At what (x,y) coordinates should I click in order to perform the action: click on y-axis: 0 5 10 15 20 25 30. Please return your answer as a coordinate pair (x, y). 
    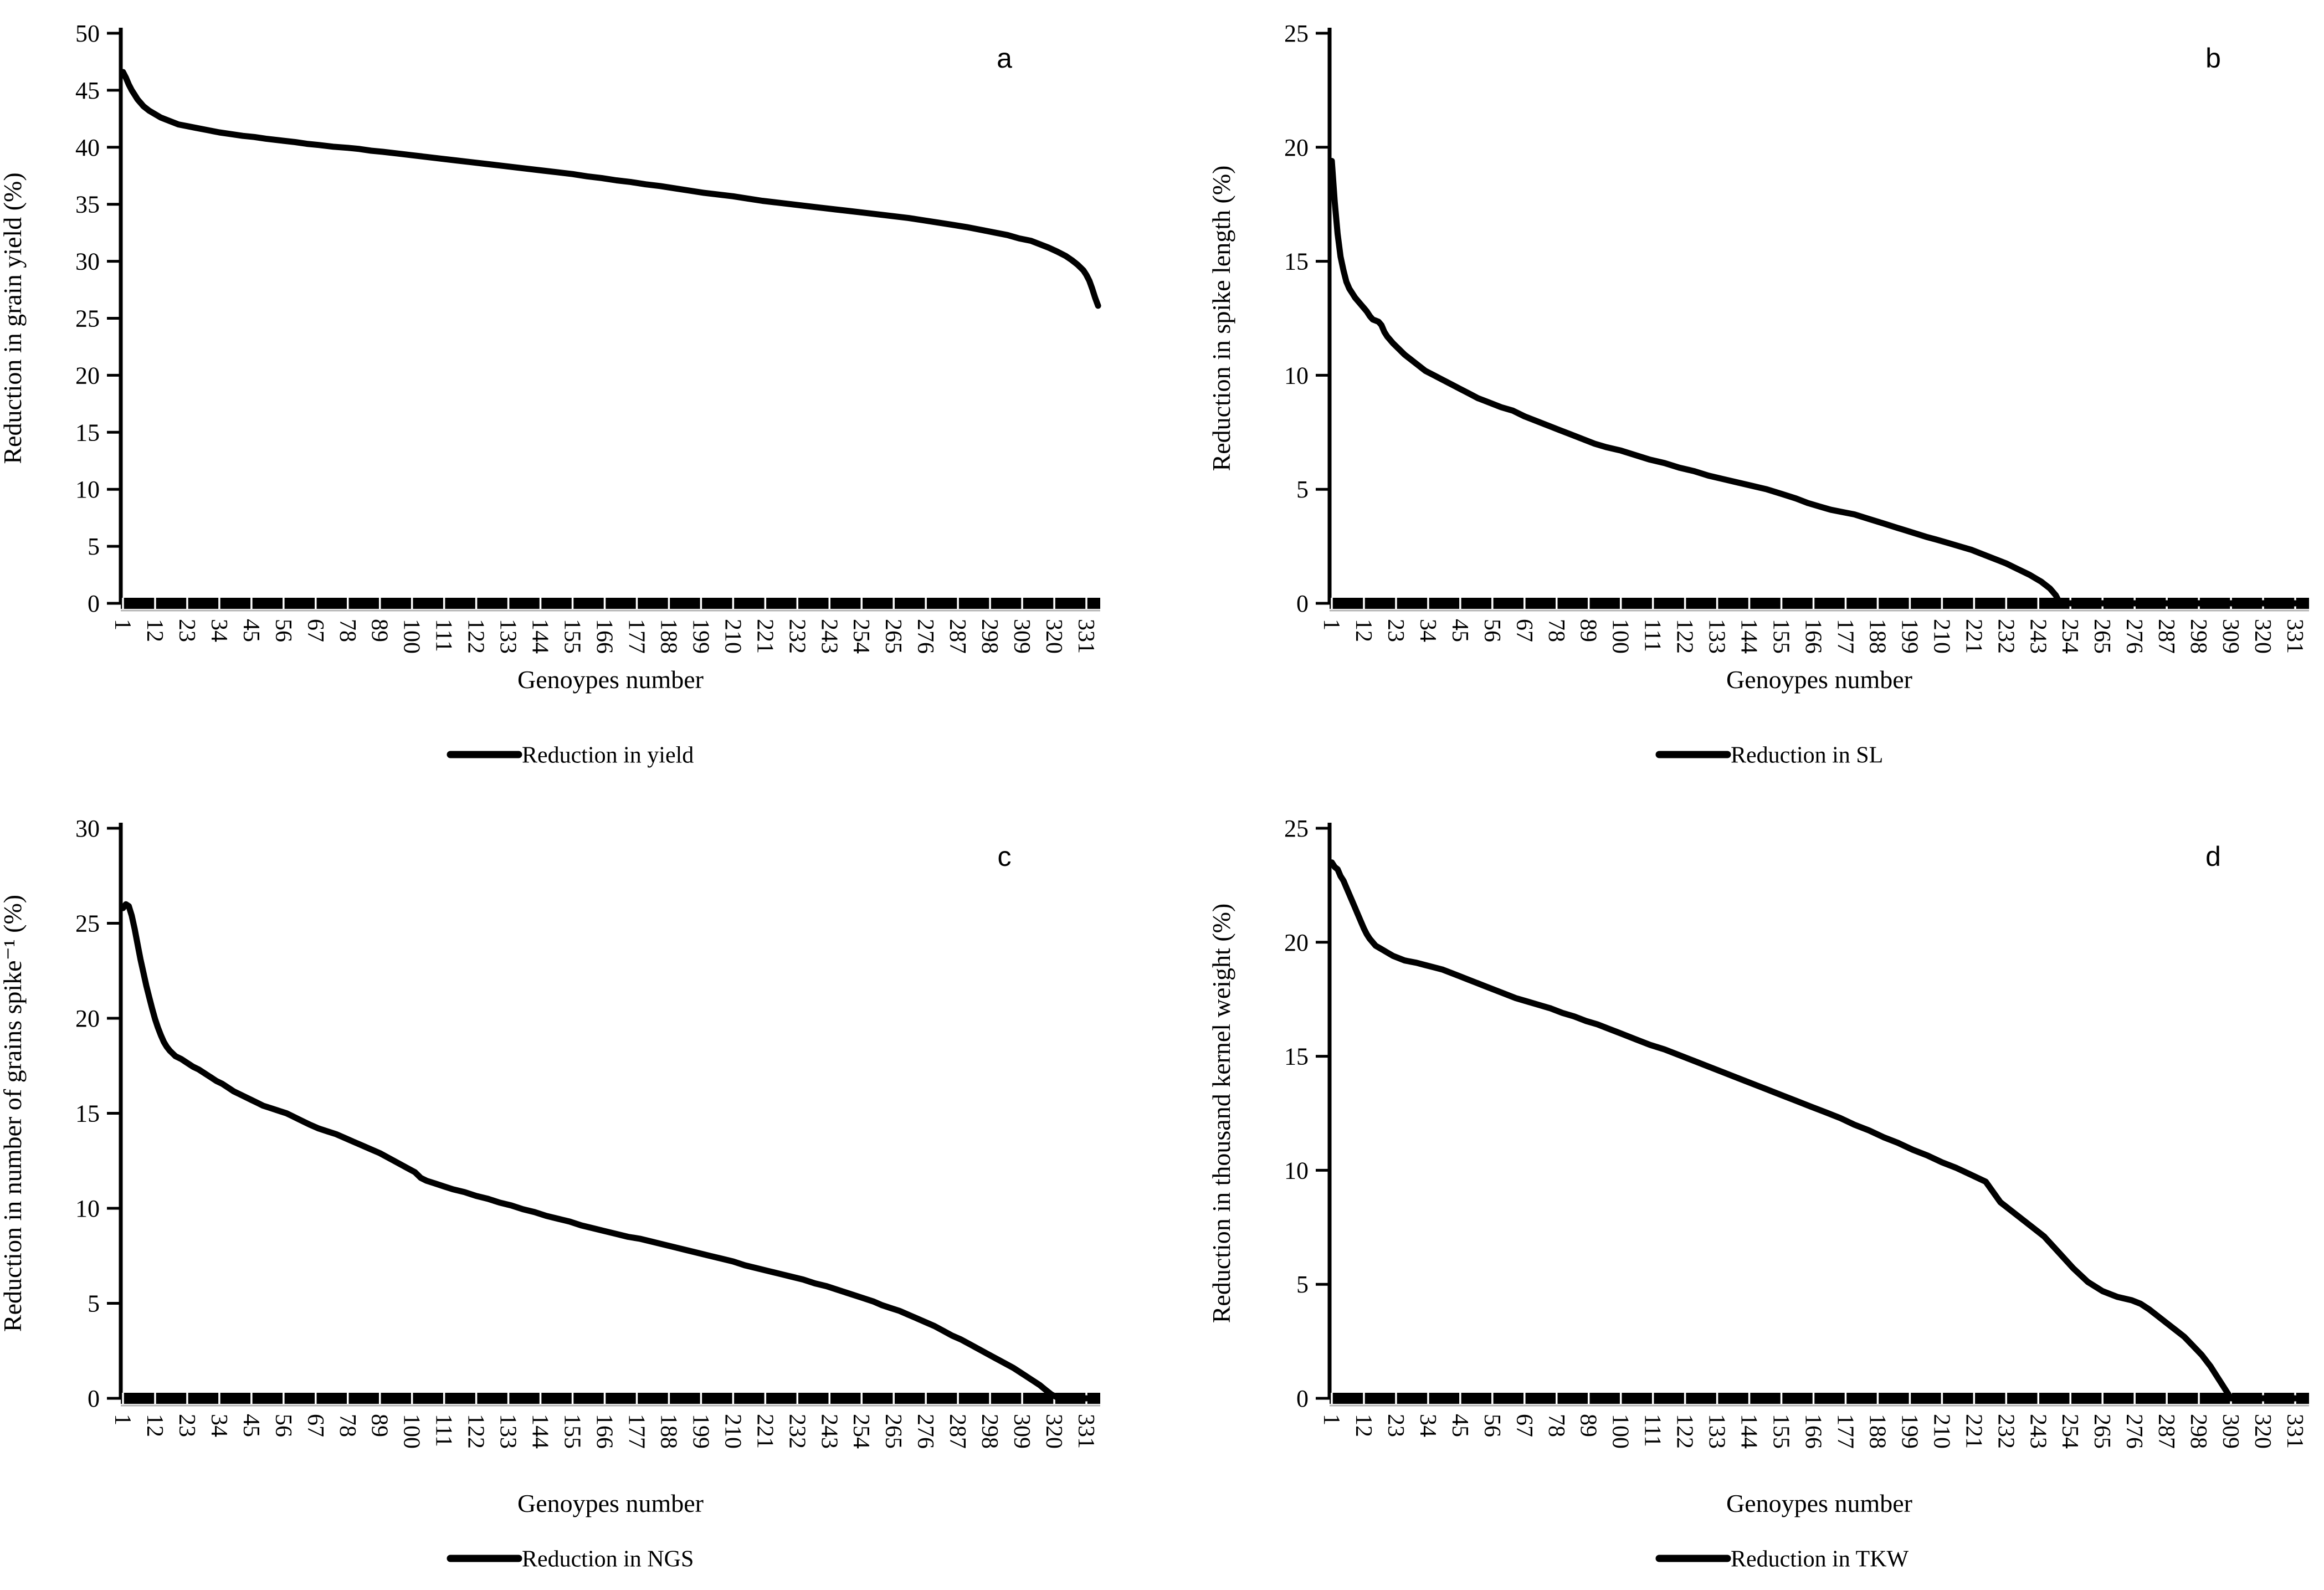
    Looking at the image, I should click on (99, 1113).